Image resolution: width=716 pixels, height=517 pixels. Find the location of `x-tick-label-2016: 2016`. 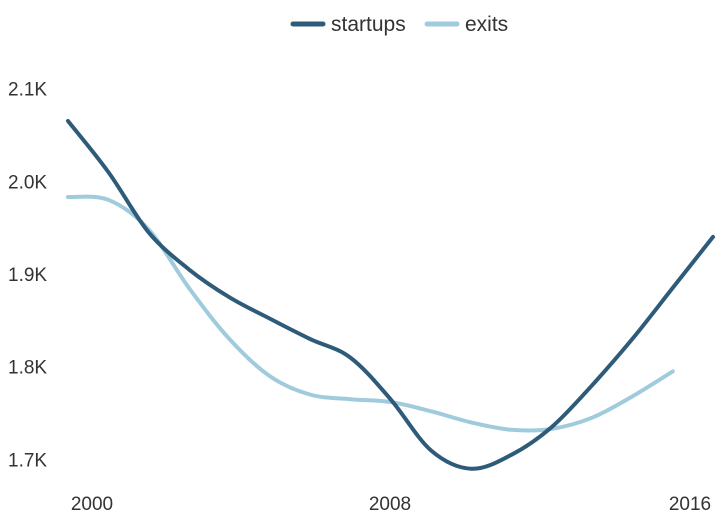

x-tick-label-2016: 2016 is located at coordinates (690, 504).